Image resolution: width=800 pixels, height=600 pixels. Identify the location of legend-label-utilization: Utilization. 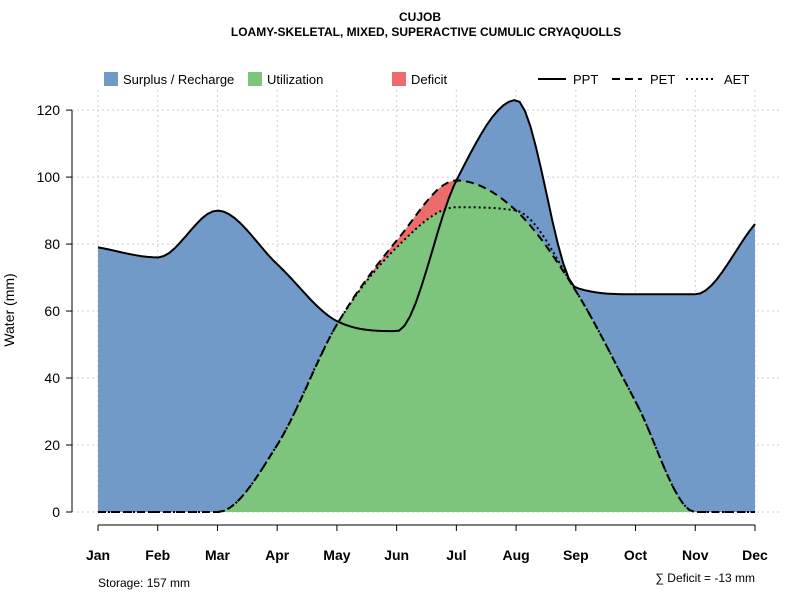
(295, 79).